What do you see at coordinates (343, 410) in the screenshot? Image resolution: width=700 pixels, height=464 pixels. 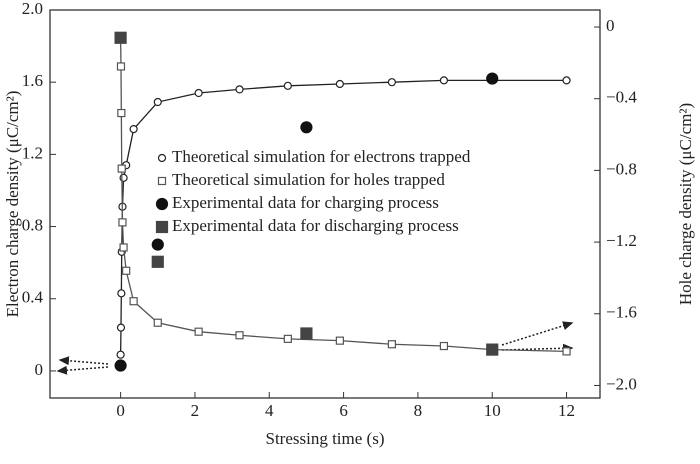 I see `x-tick-label: 6` at bounding box center [343, 410].